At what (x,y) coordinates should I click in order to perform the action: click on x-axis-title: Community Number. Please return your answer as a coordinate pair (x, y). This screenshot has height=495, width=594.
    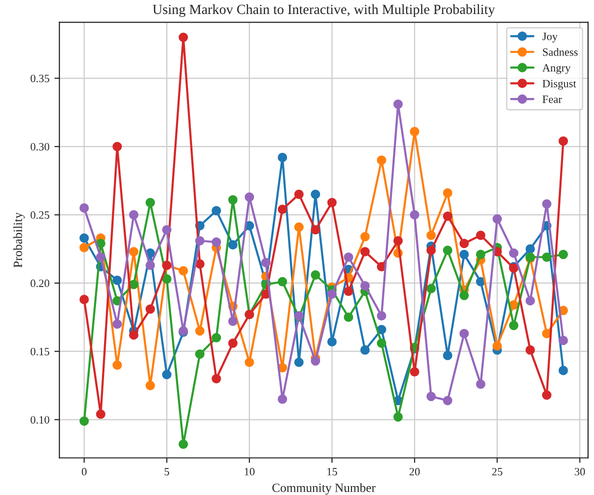
    Looking at the image, I should click on (324, 489).